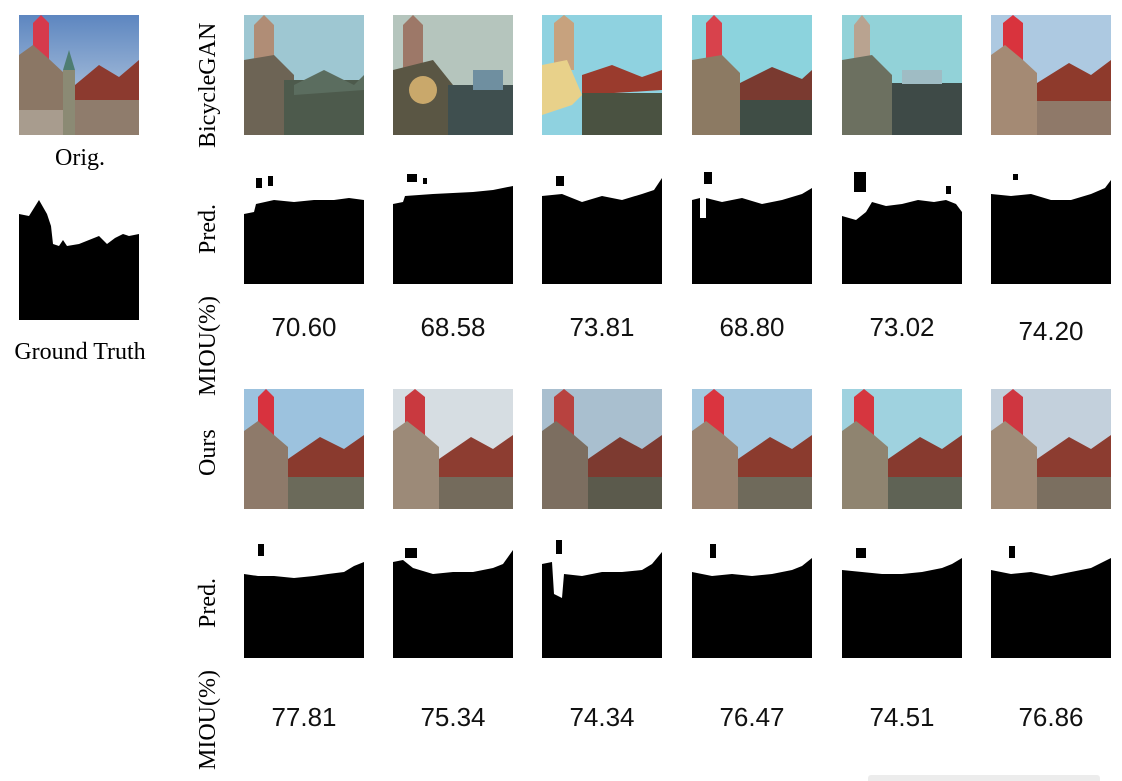 The width and height of the screenshot is (1122, 781). What do you see at coordinates (984, 778) in the screenshot?
I see `horizontal-scrollbar` at bounding box center [984, 778].